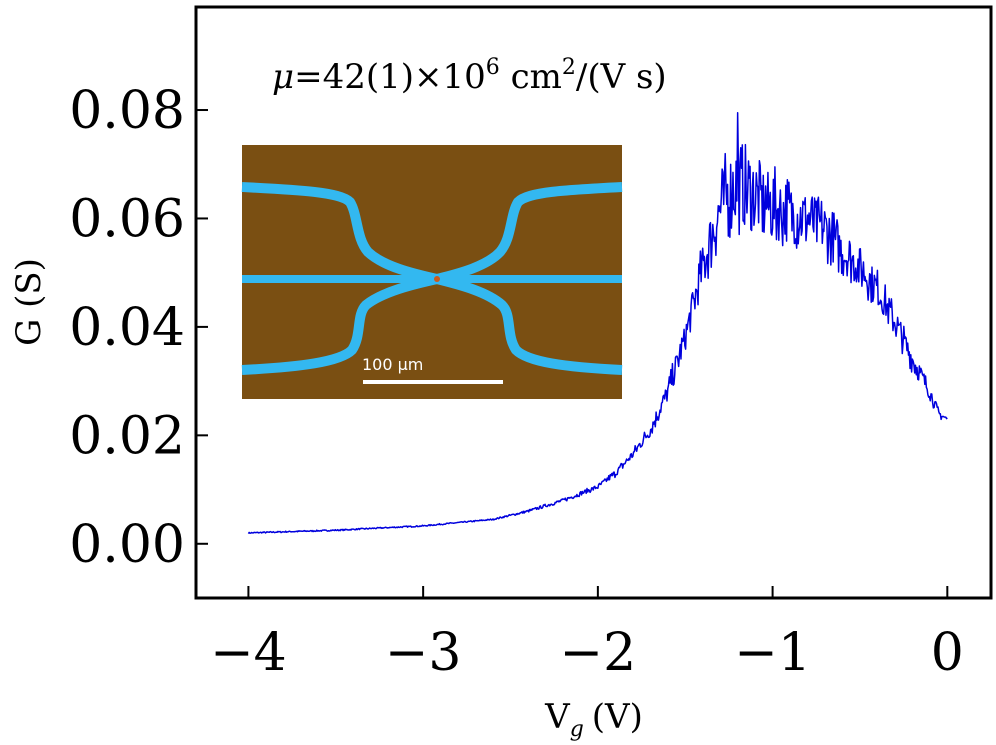 The height and width of the screenshot is (745, 996). Describe the element at coordinates (432, 278) in the screenshot. I see `inset-electrodes` at that location.